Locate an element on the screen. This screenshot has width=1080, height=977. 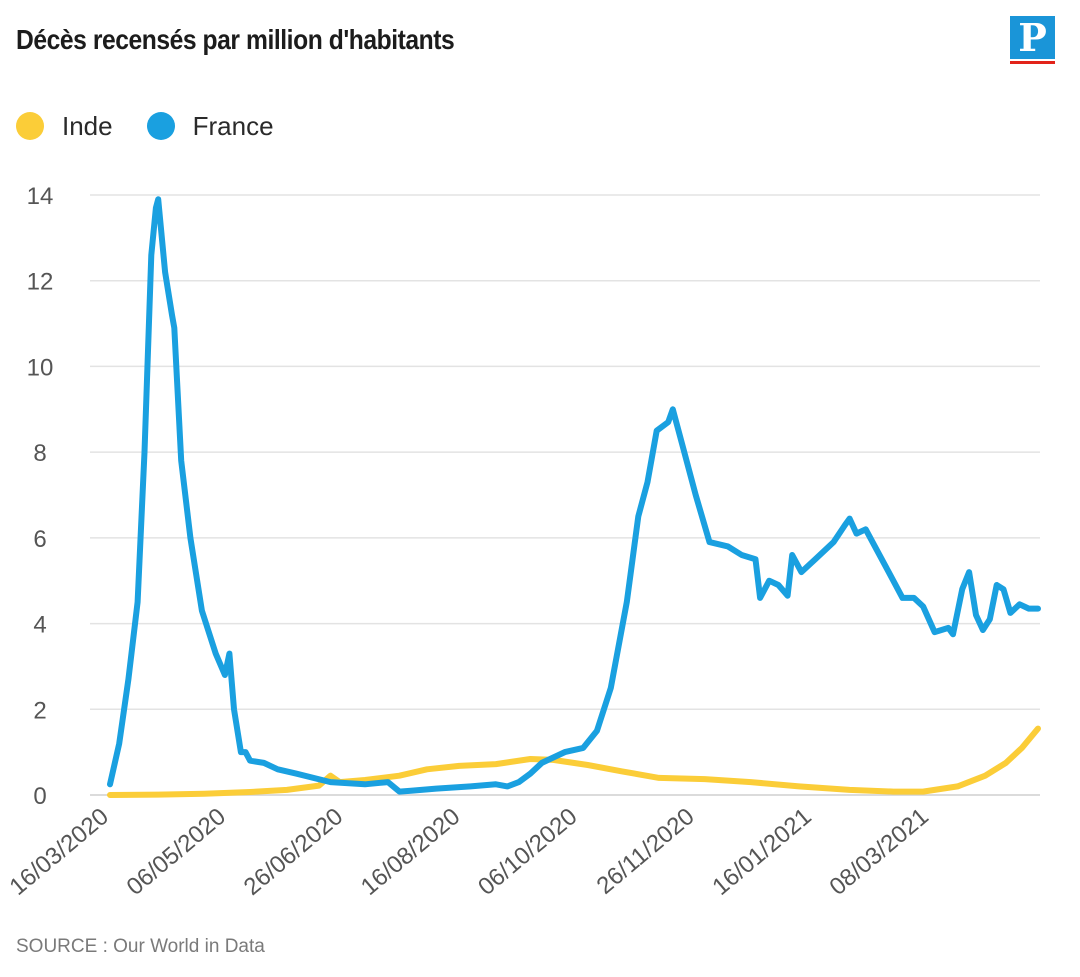
legend-item-inde: Inde is located at coordinates (64, 126).